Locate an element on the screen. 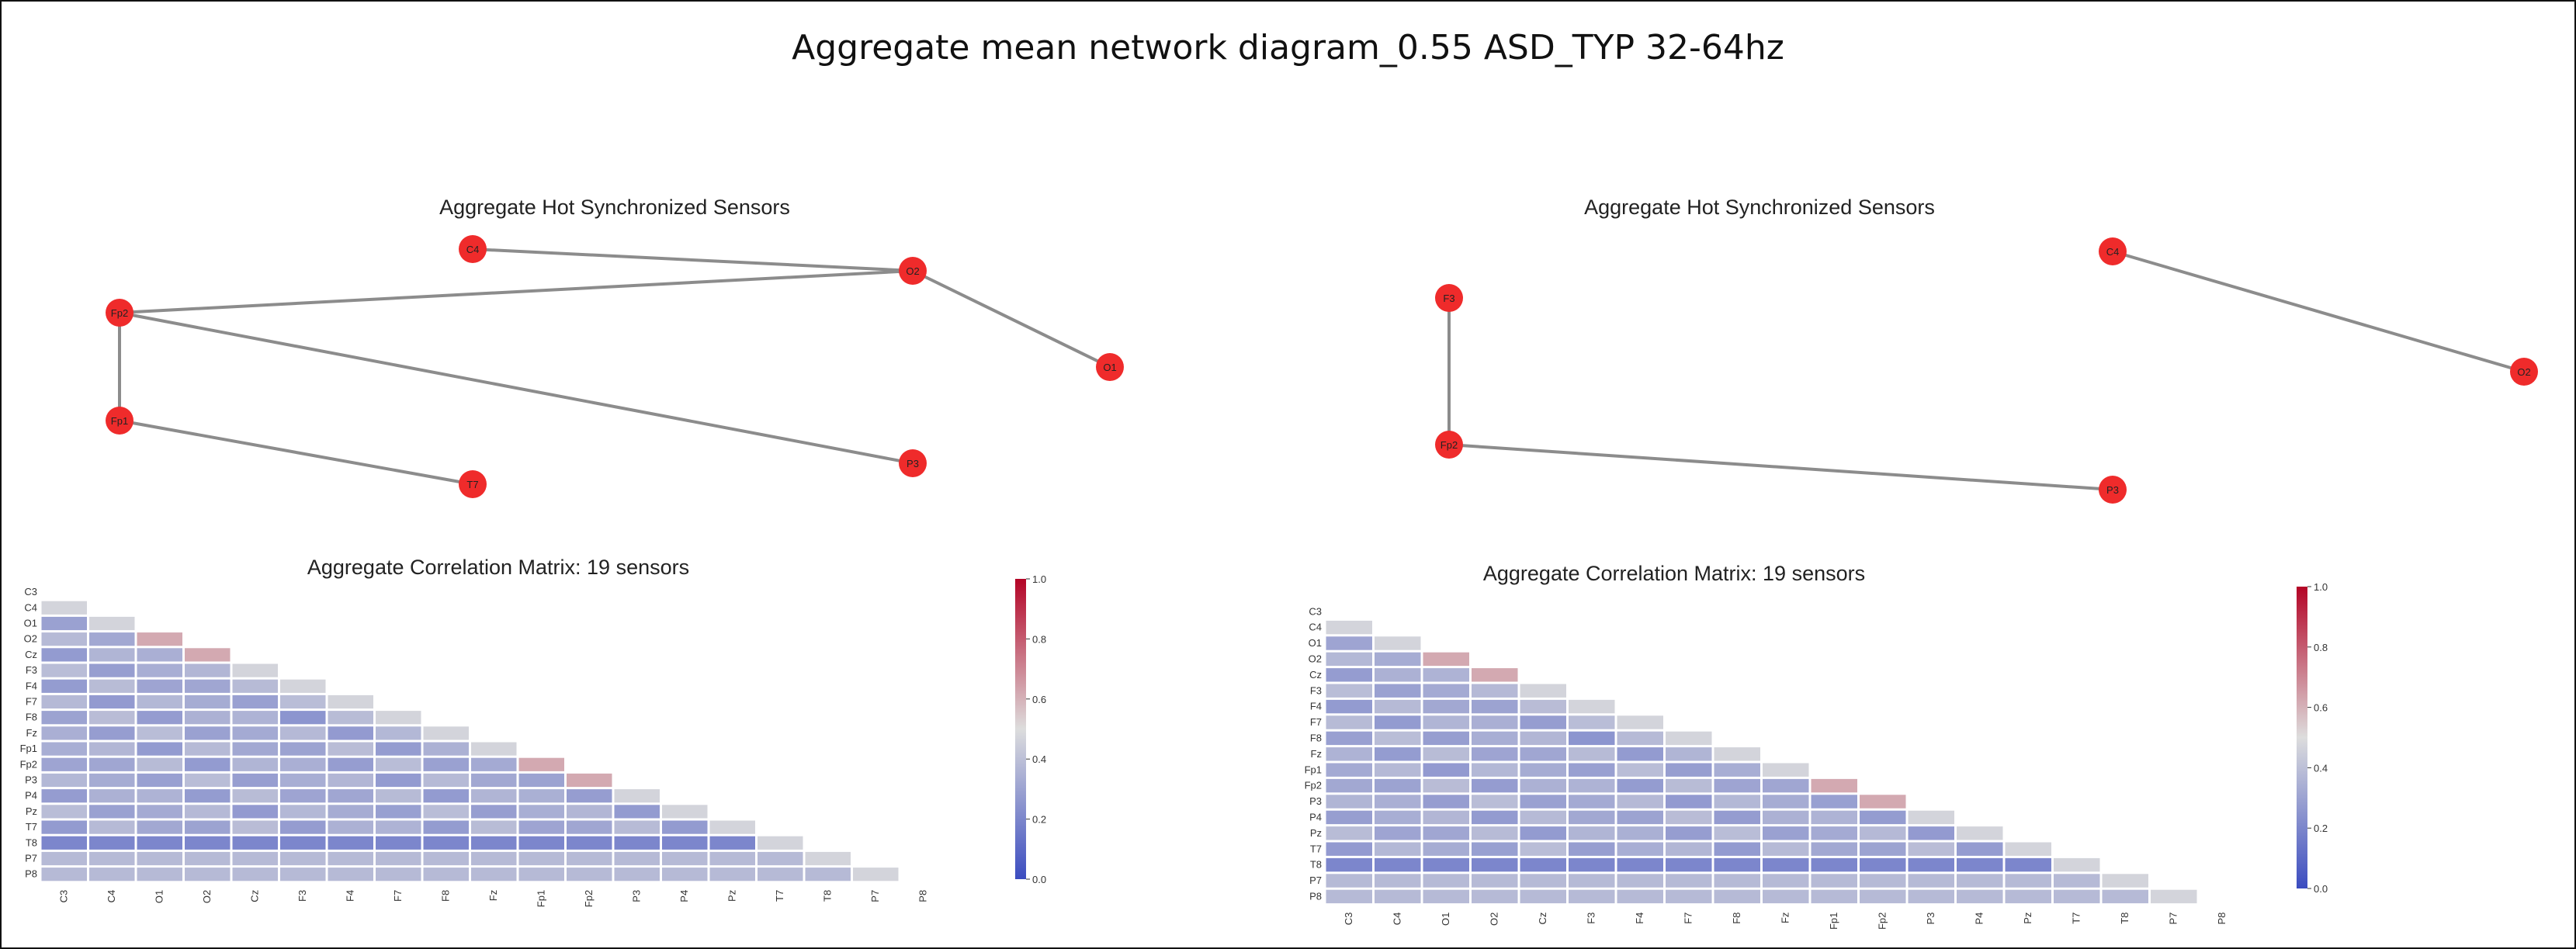 The height and width of the screenshot is (949, 2576). matrix-col-label: Fz is located at coordinates (1785, 918).